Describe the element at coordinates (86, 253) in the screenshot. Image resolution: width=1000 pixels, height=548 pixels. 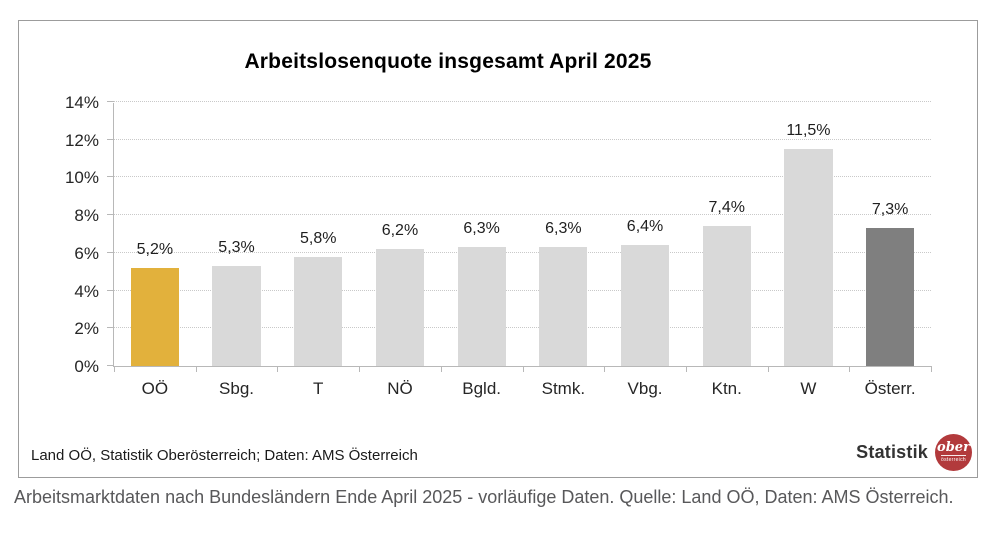
I see `y-axis-tick-label: 6%` at that location.